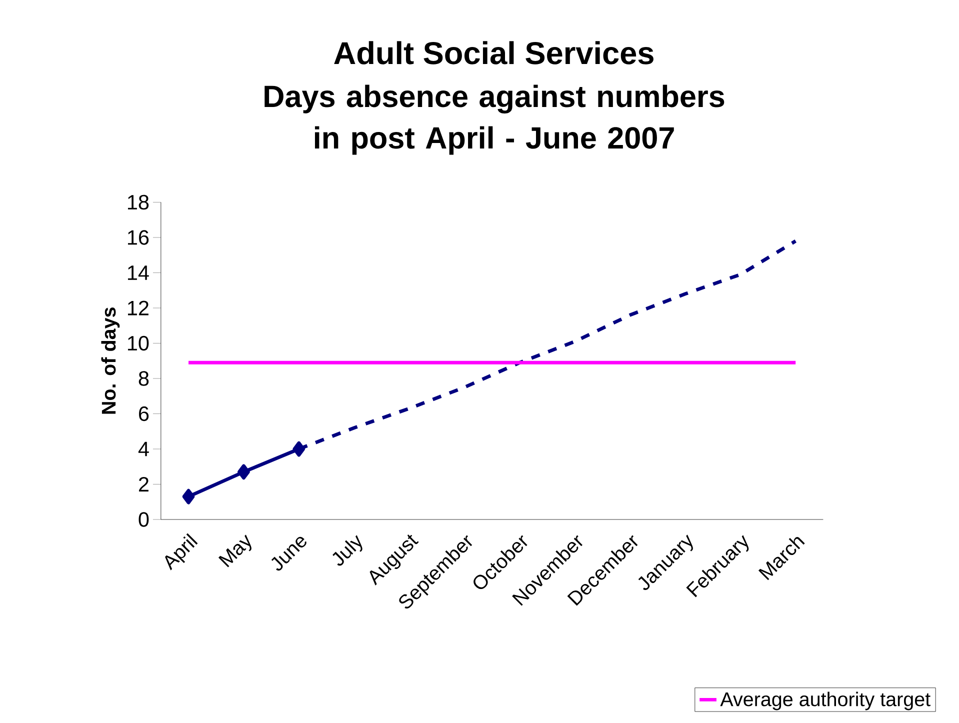 This screenshot has height=723, width=959. I want to click on y-tick-label: 18, so click(138, 202).